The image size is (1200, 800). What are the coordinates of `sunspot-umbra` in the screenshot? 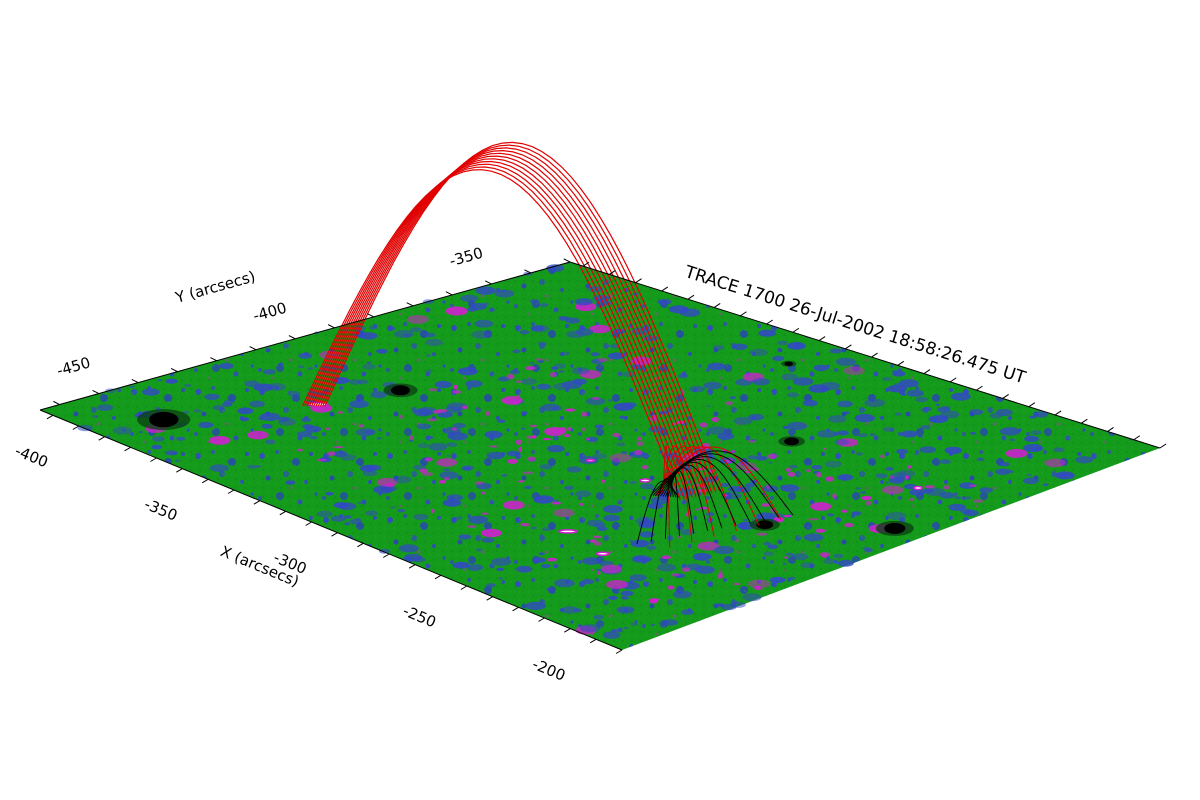 It's located at (400, 390).